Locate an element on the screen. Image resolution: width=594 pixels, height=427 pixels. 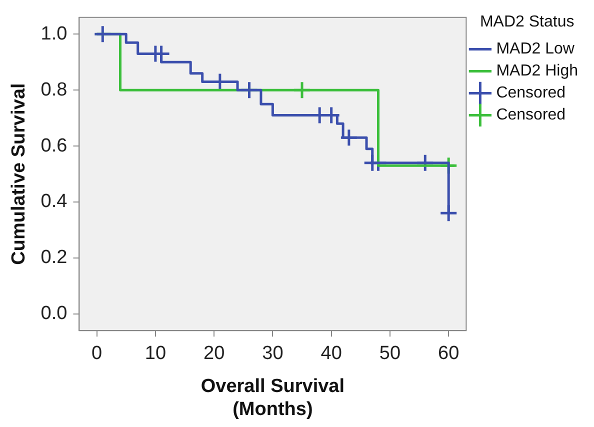
y-tick-label: 0.4 is located at coordinates (54, 201).